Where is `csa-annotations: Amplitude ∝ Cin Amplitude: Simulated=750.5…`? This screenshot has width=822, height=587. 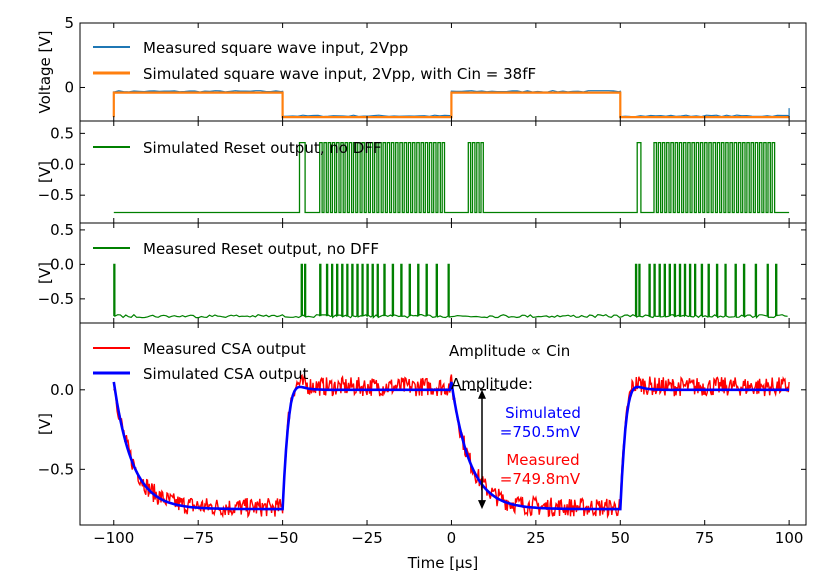
csa-annotations: Amplitude ∝ Cin Amplitude: Simulated=750.5… is located at coordinates (515, 426).